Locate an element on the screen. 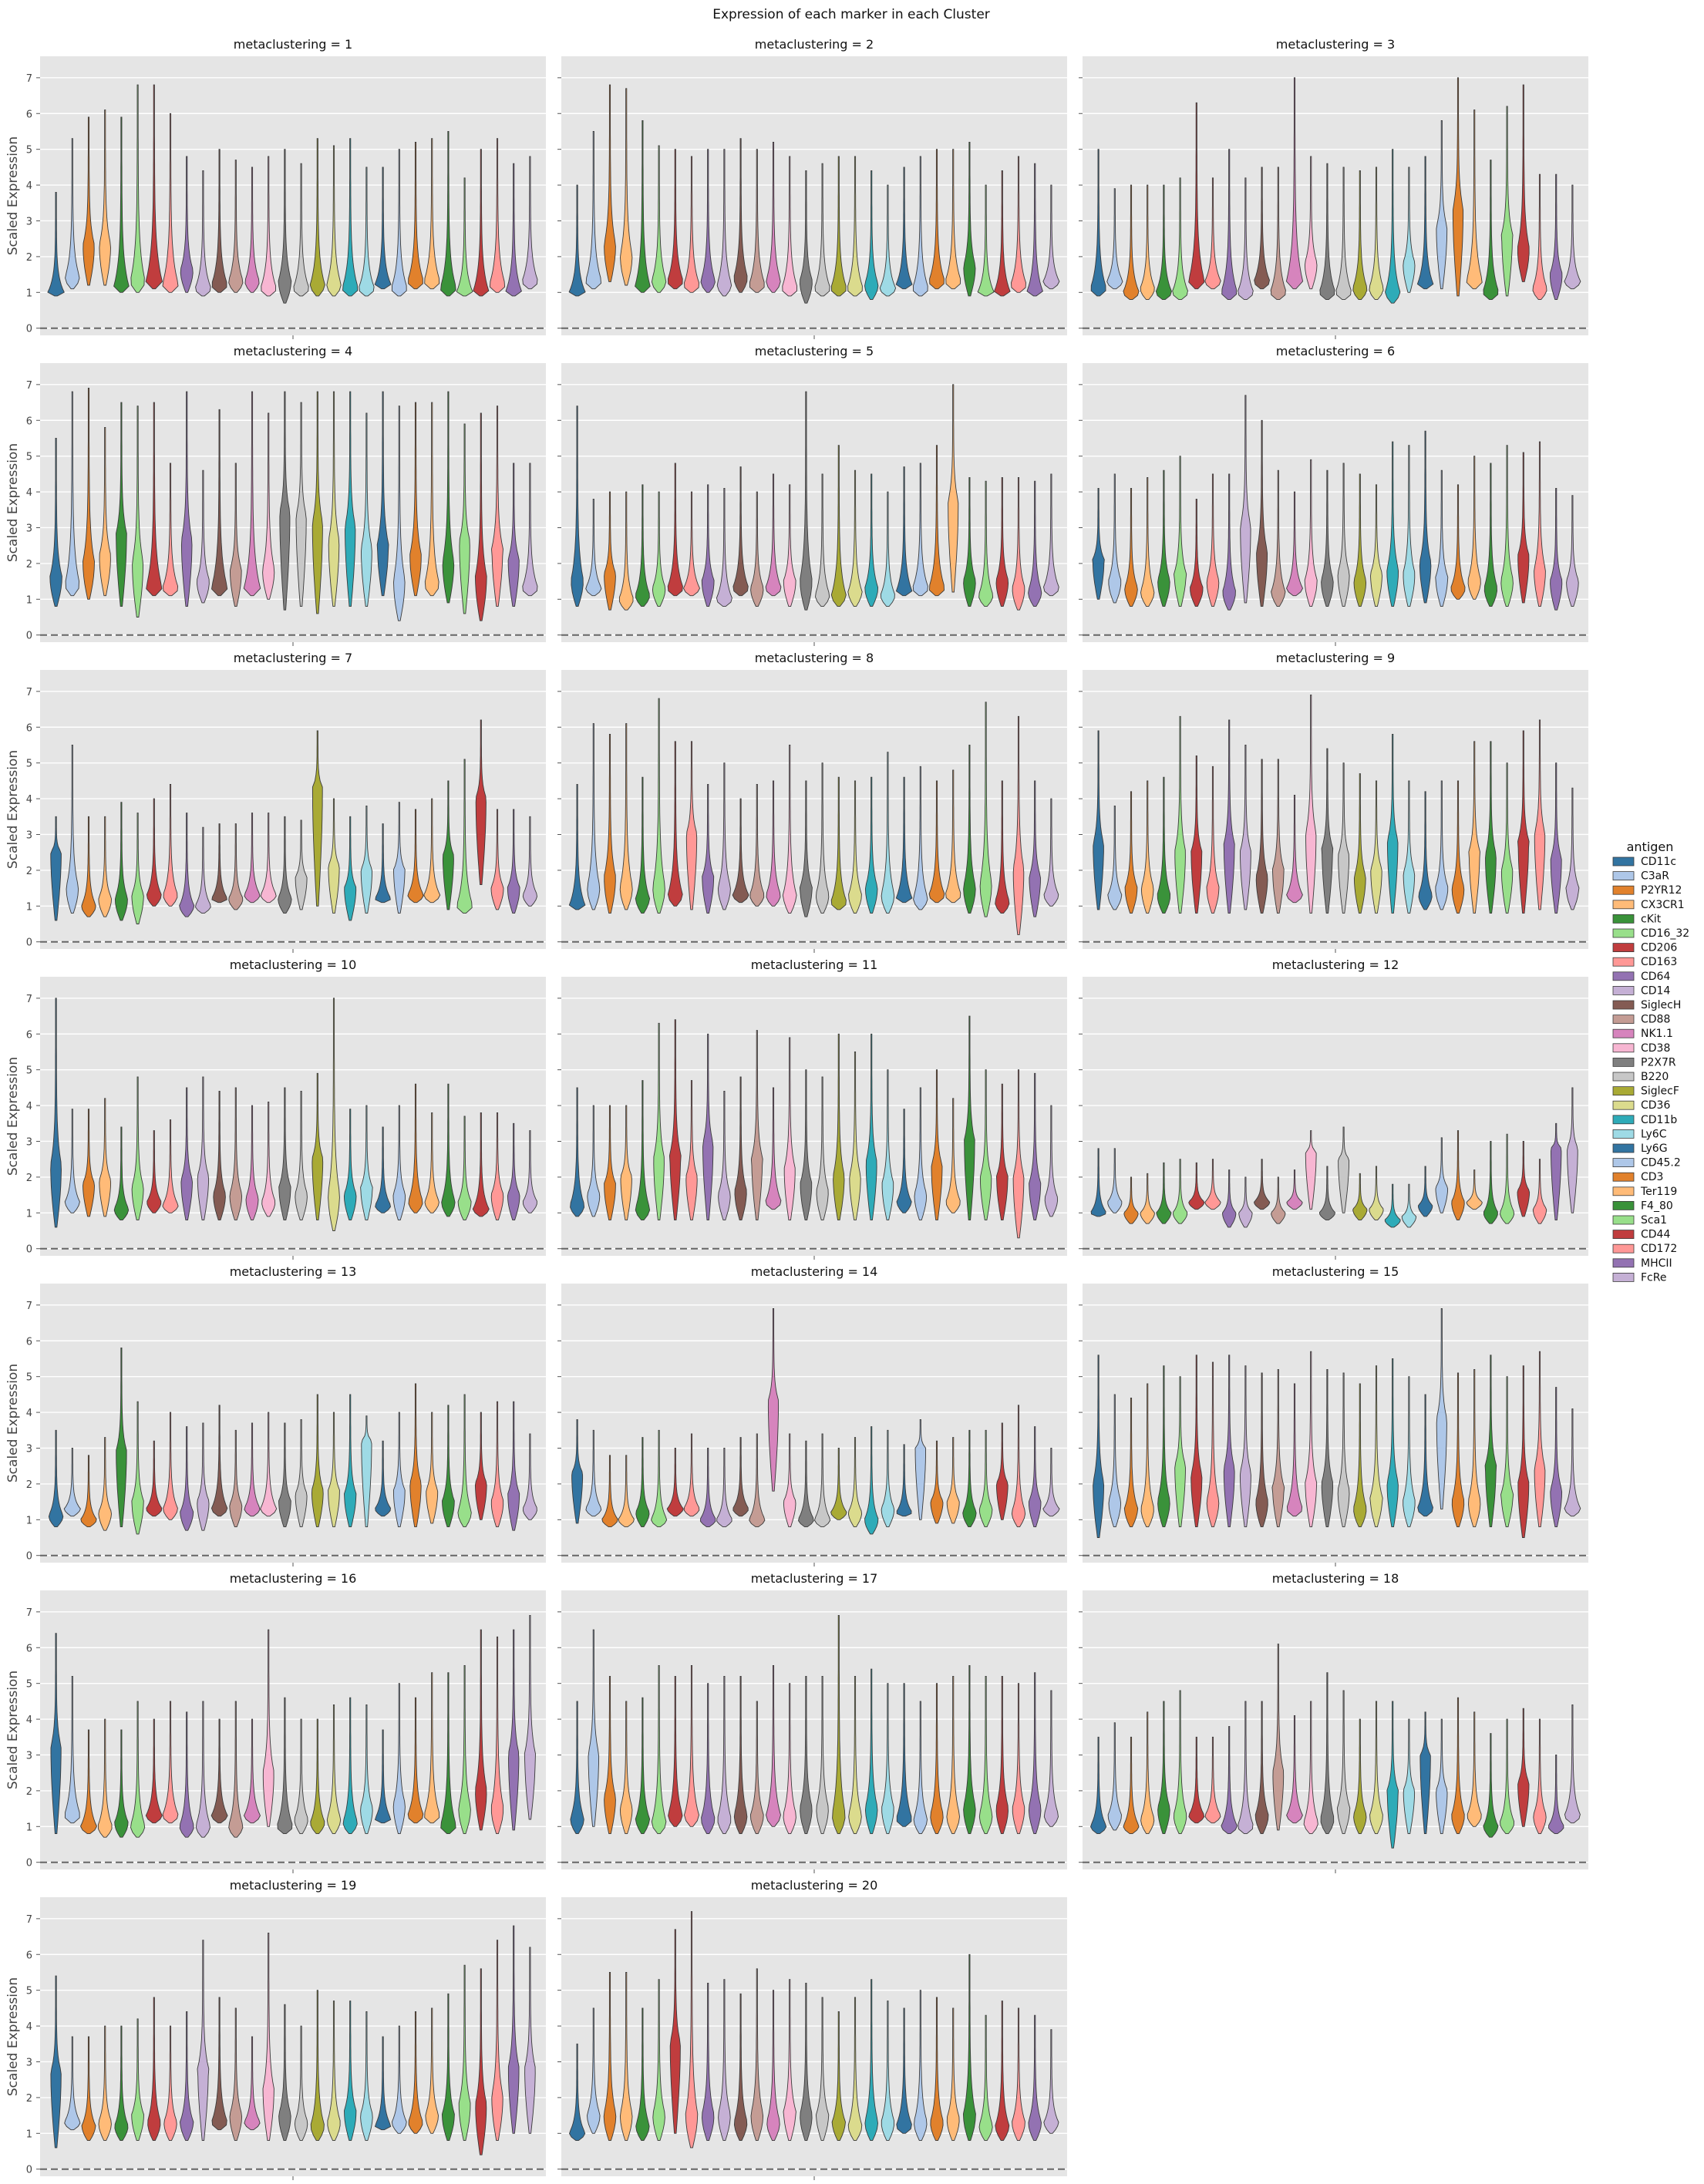 The height and width of the screenshot is (2184, 1704). violin-CD14 is located at coordinates (1245, 1446).